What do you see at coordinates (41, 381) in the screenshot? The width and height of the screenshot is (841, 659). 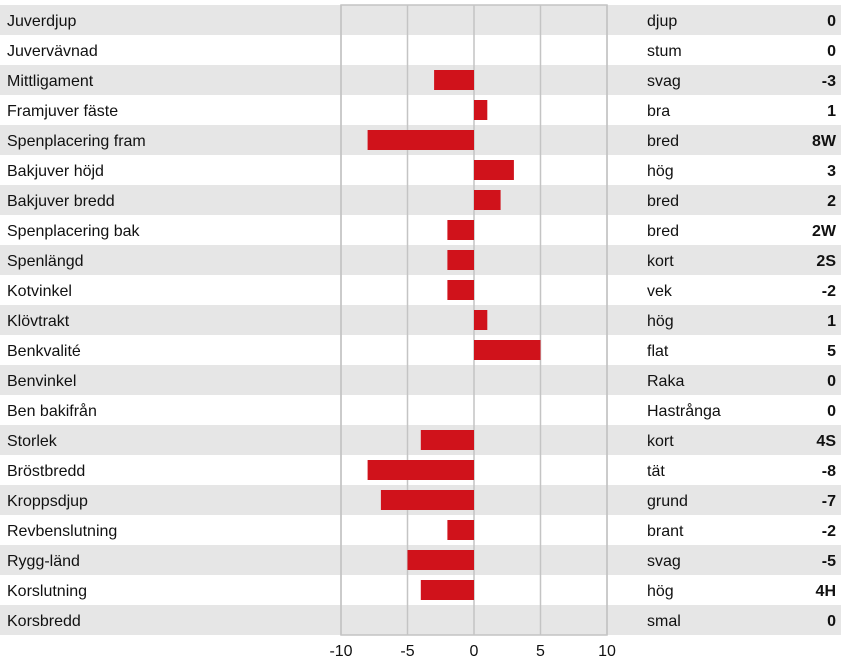 I see `trait-label: Benvinkel` at bounding box center [41, 381].